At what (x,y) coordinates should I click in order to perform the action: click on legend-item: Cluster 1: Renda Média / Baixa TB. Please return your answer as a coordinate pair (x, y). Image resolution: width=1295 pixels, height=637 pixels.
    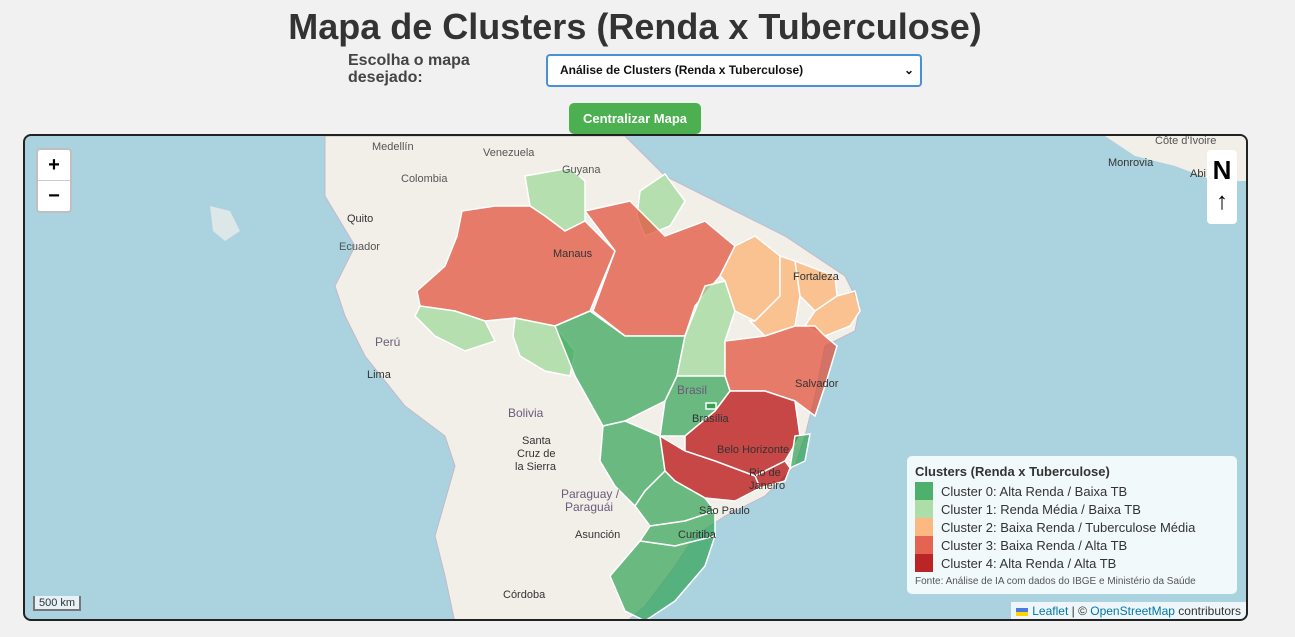
    Looking at the image, I should click on (1072, 509).